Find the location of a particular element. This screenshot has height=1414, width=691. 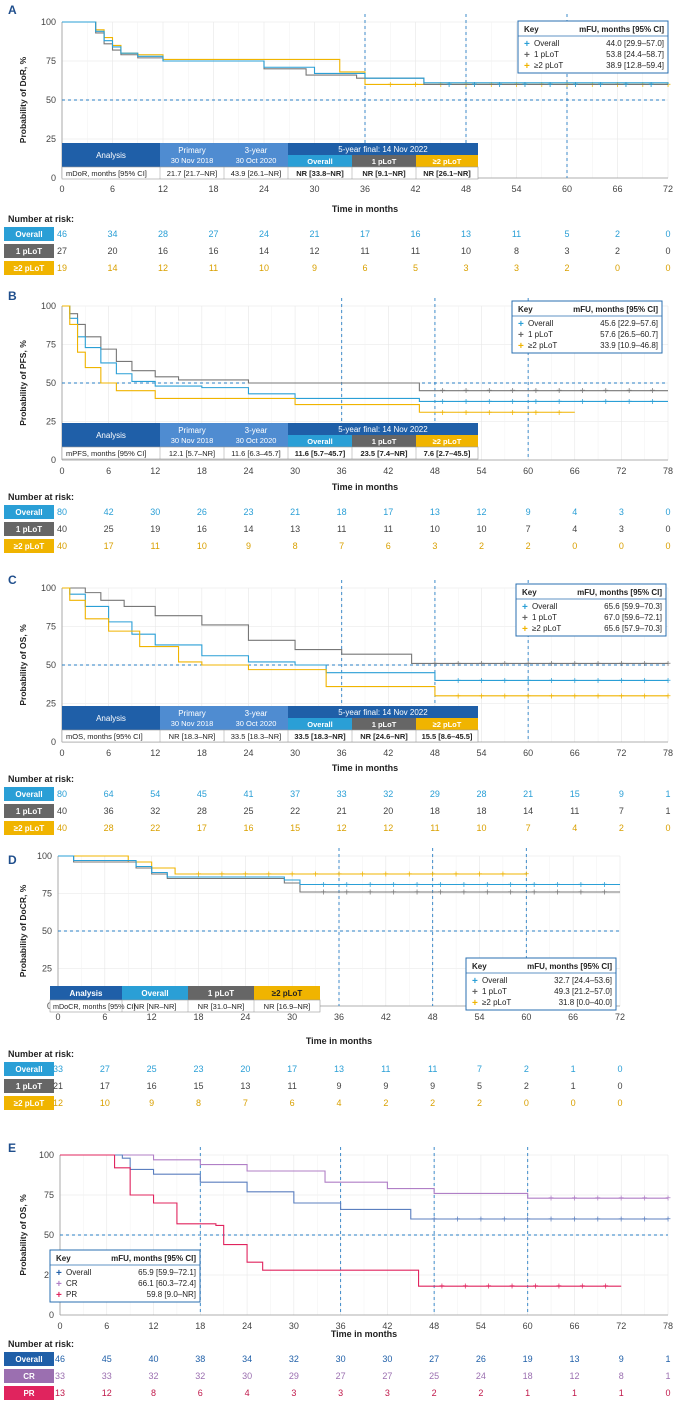

panel-letter: E is located at coordinates (12, 1148).